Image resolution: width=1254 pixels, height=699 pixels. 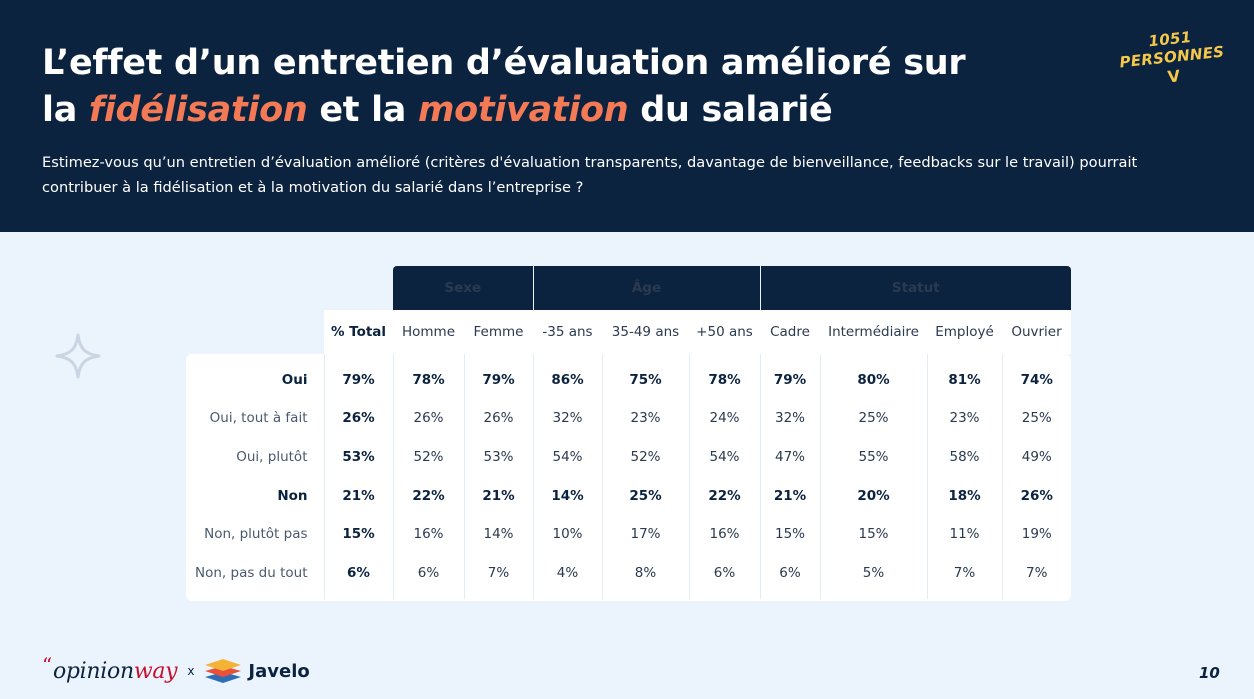 What do you see at coordinates (873, 457) in the screenshot?
I see `table-cell: 55%` at bounding box center [873, 457].